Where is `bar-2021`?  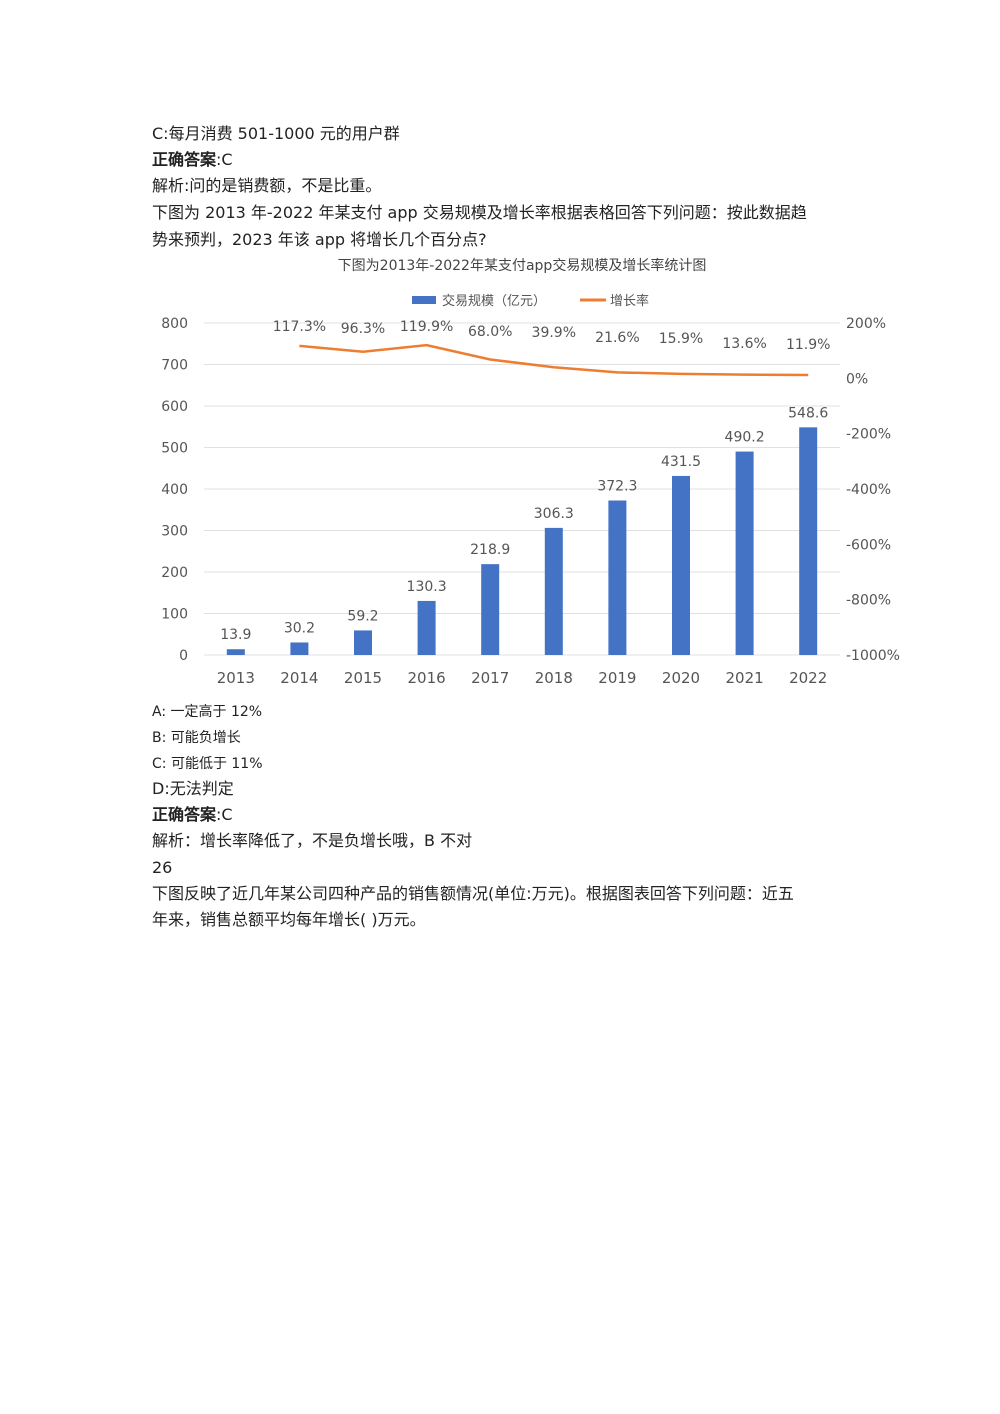
bar-2021 is located at coordinates (744, 553).